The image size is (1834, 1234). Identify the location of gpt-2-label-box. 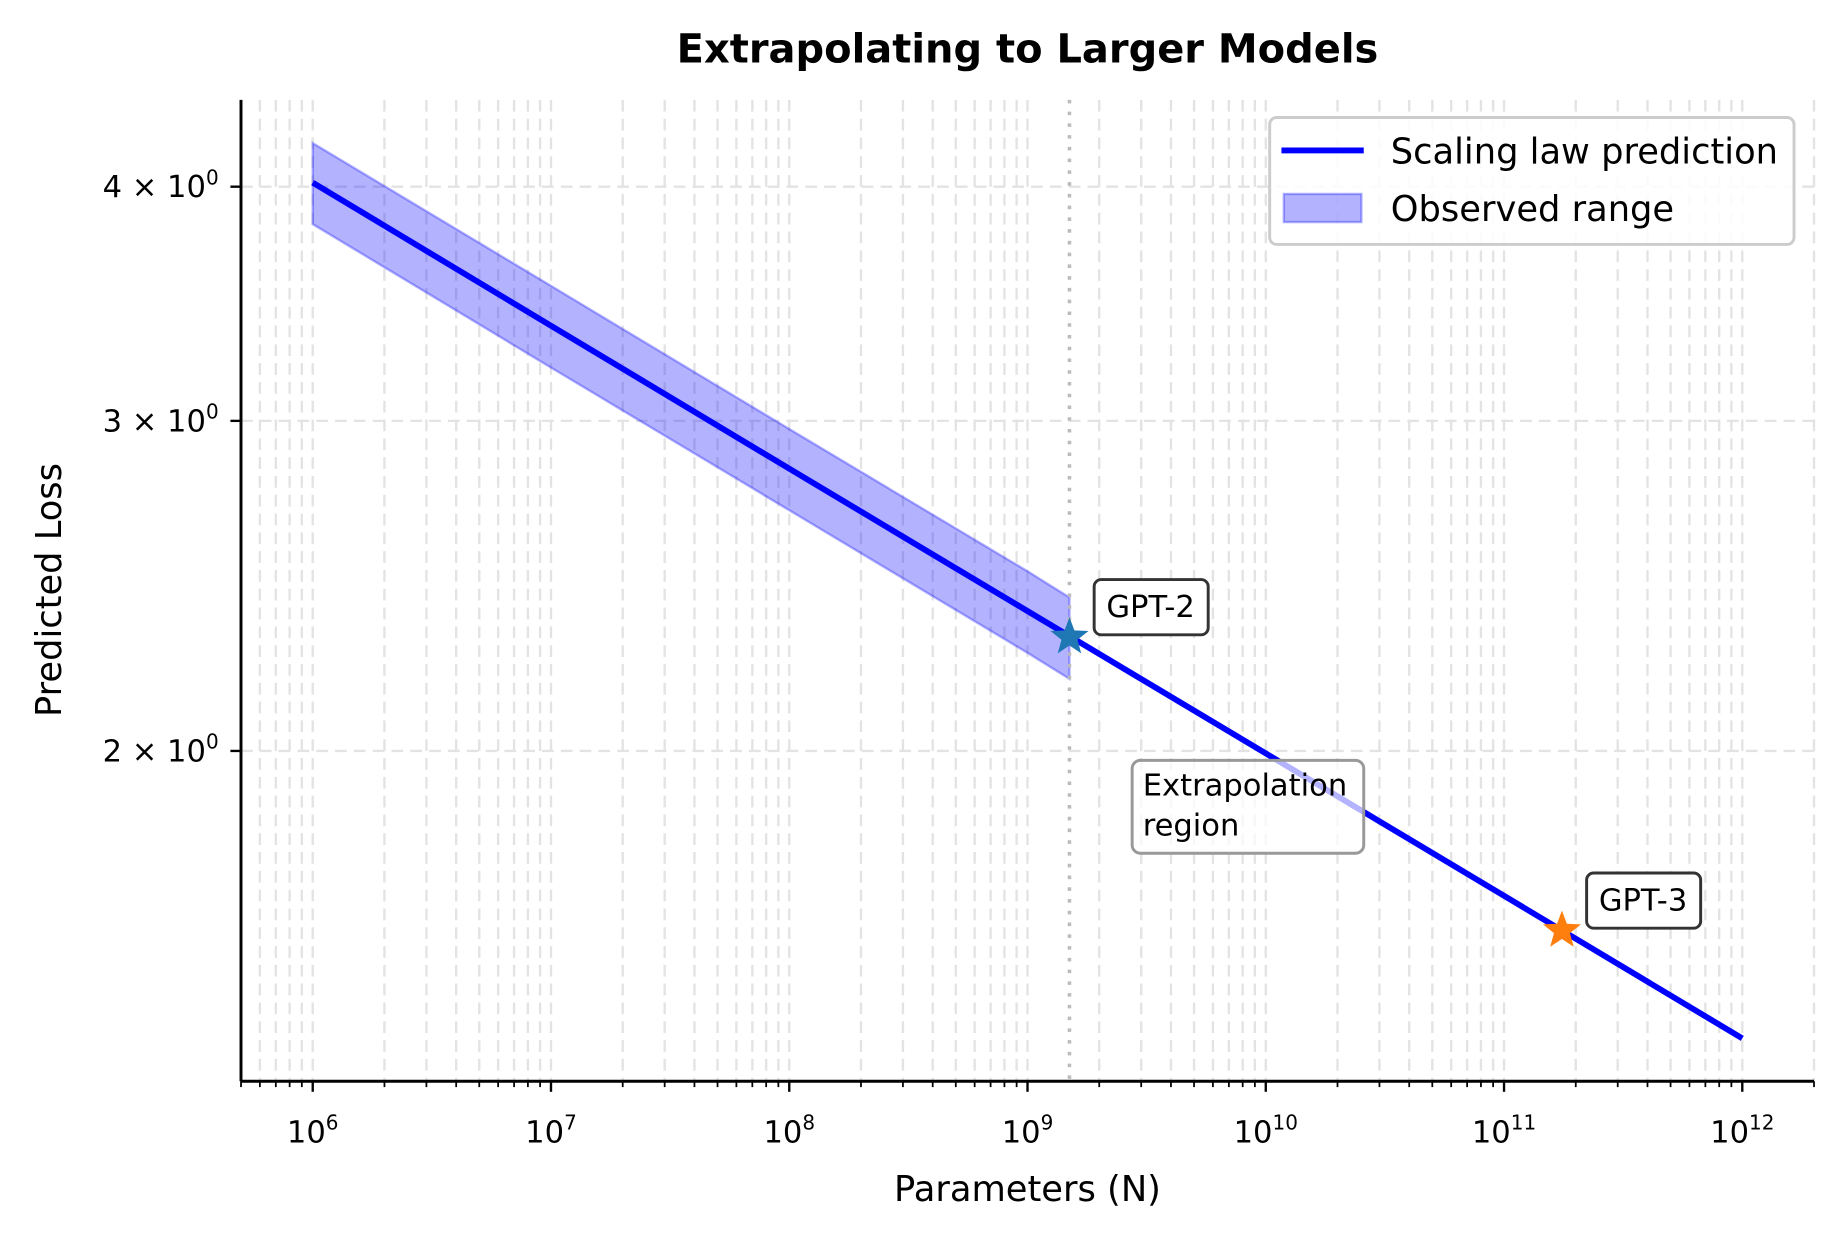
(1151, 607).